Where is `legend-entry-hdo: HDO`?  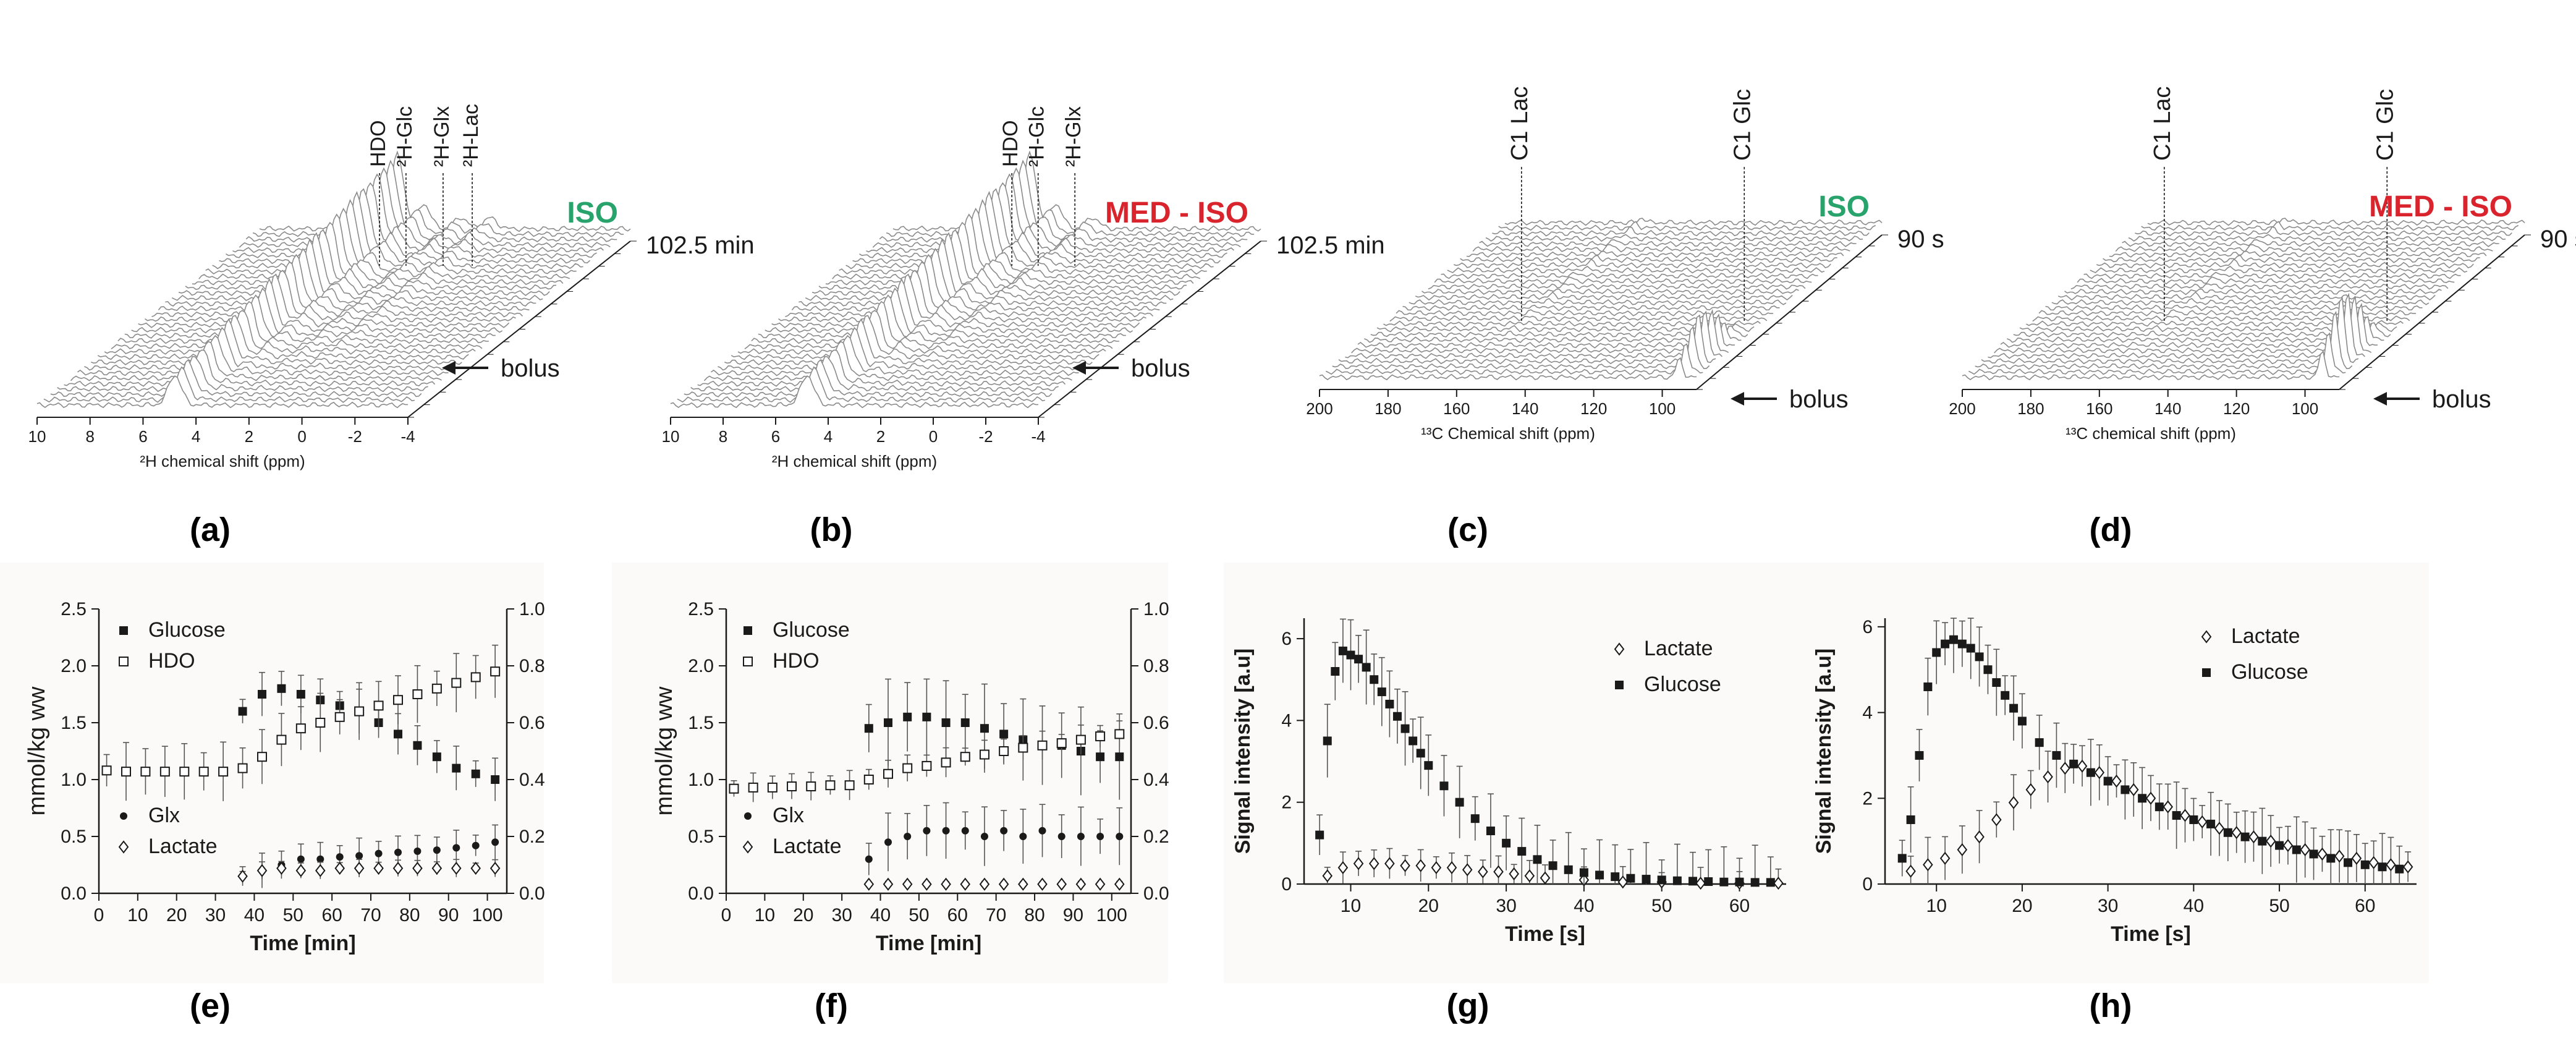
legend-entry-hdo: HDO is located at coordinates (171, 661).